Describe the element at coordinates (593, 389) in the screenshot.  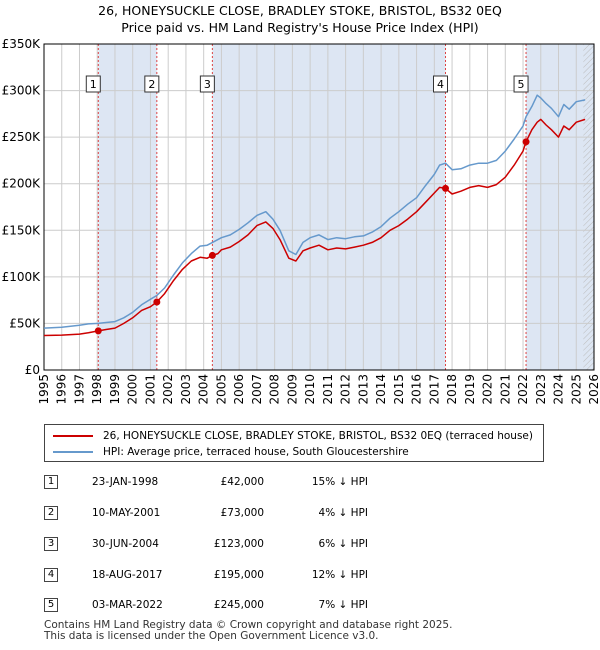
I see `x-tick-label: 2026` at that location.